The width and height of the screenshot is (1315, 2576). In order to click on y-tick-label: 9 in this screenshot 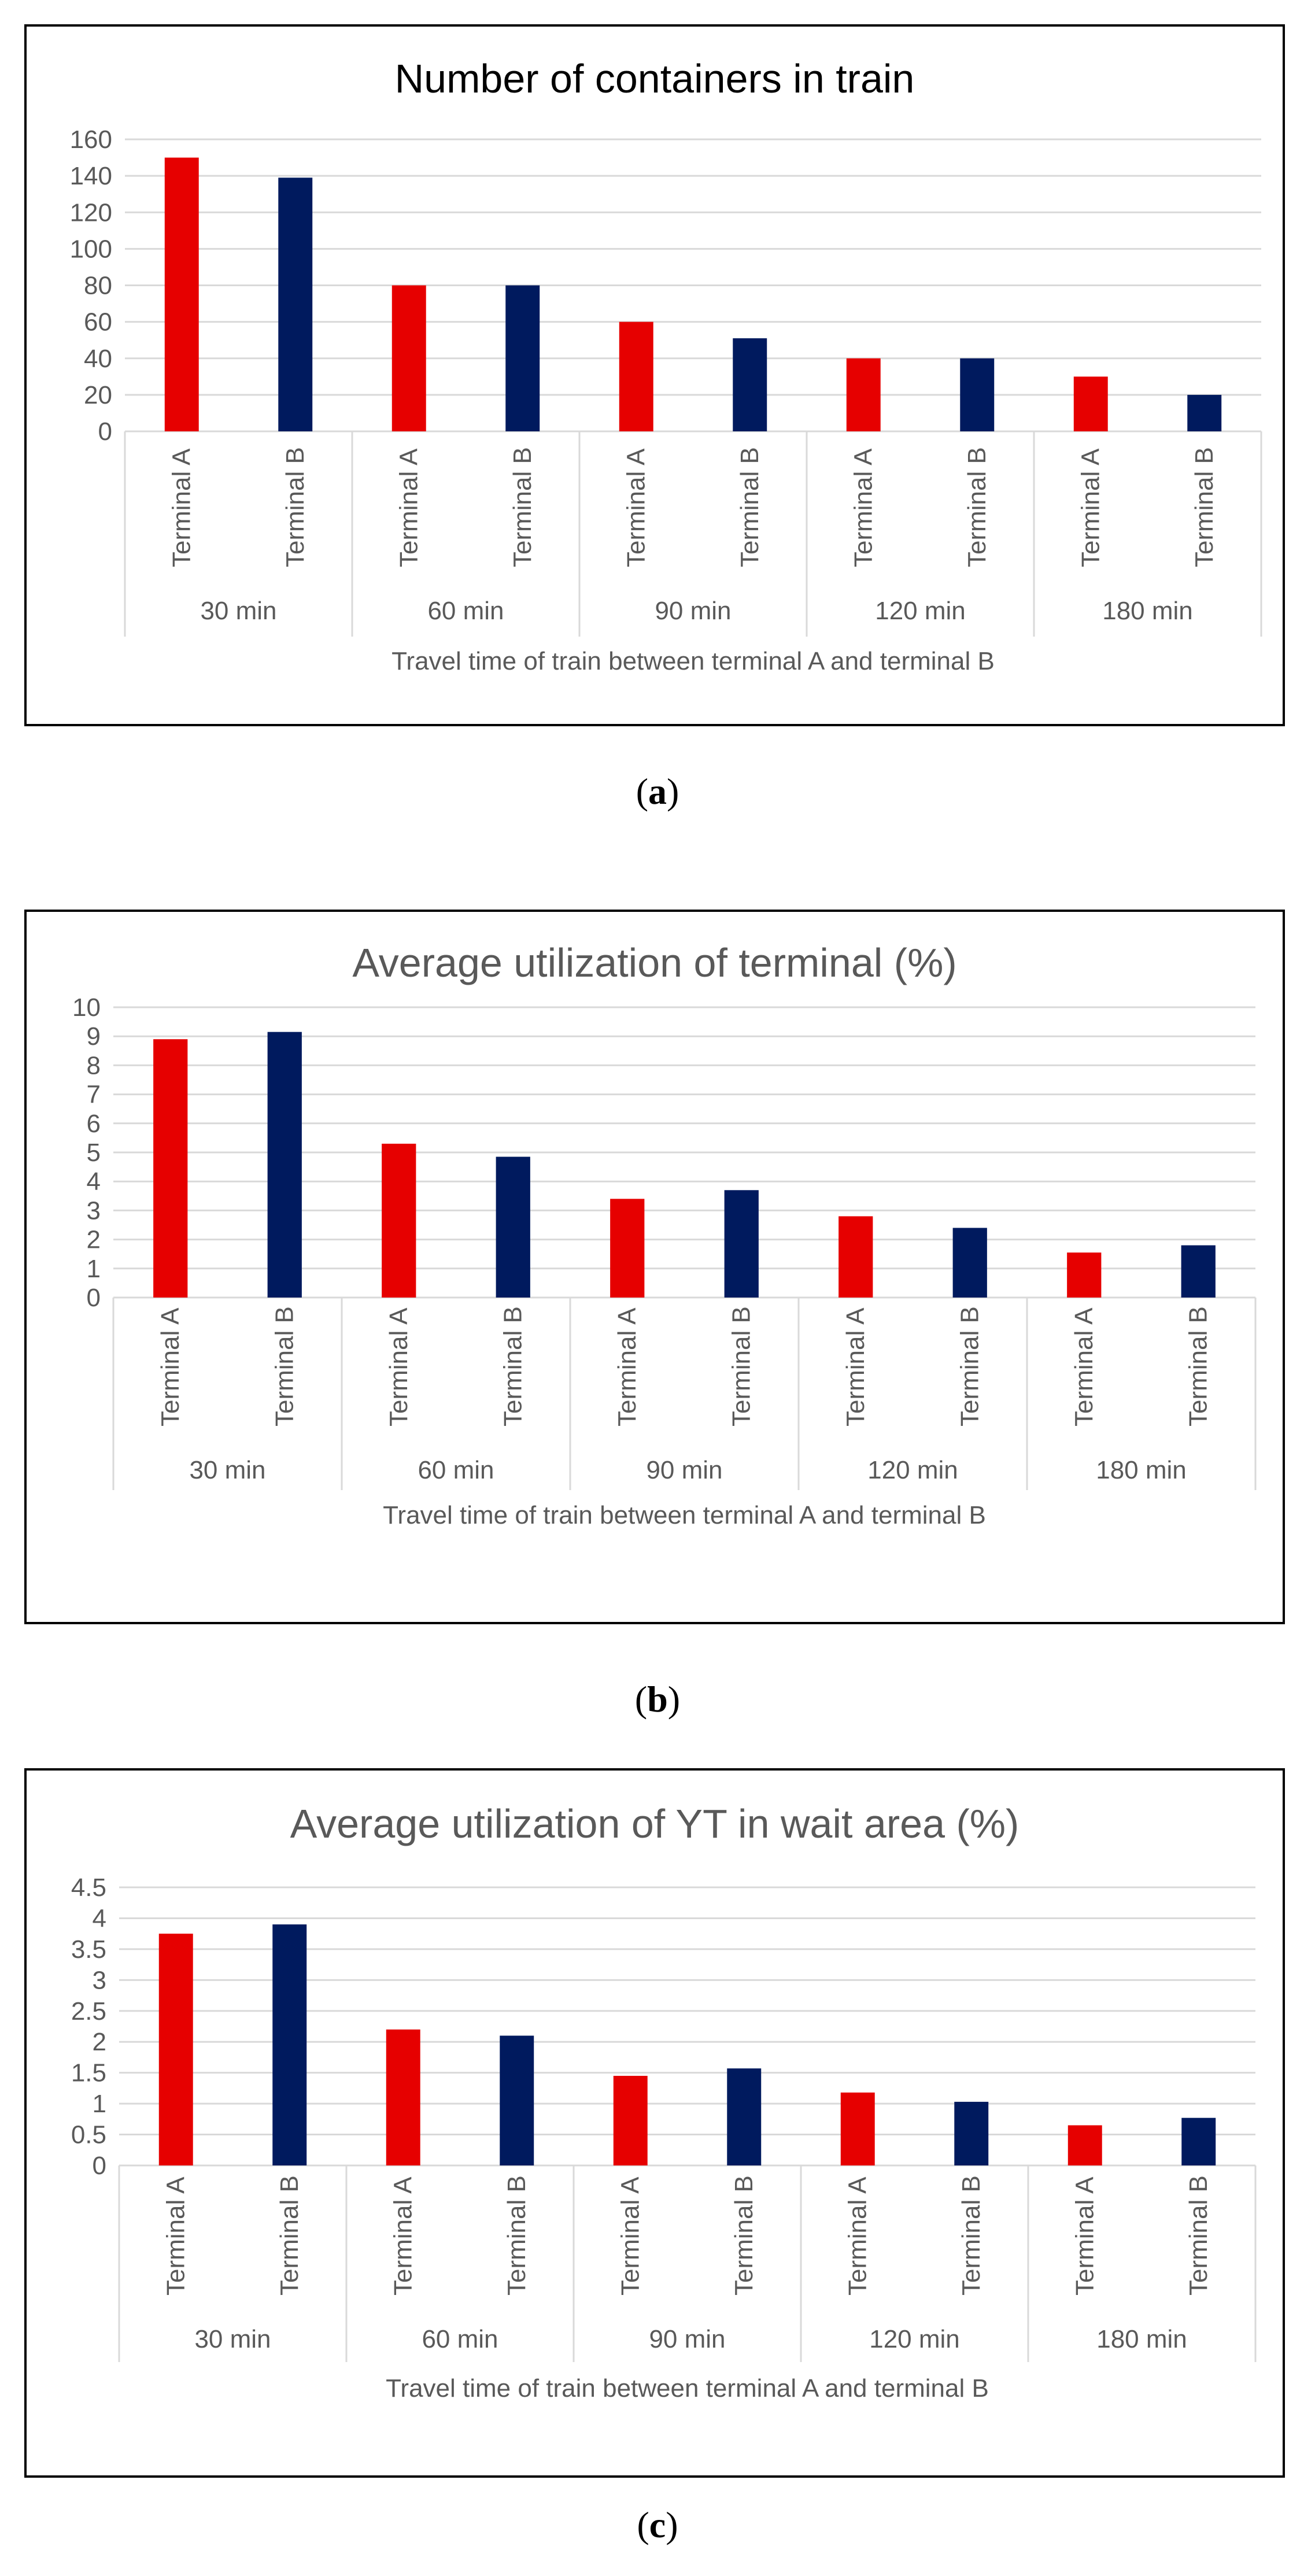, I will do `click(94, 1036)`.